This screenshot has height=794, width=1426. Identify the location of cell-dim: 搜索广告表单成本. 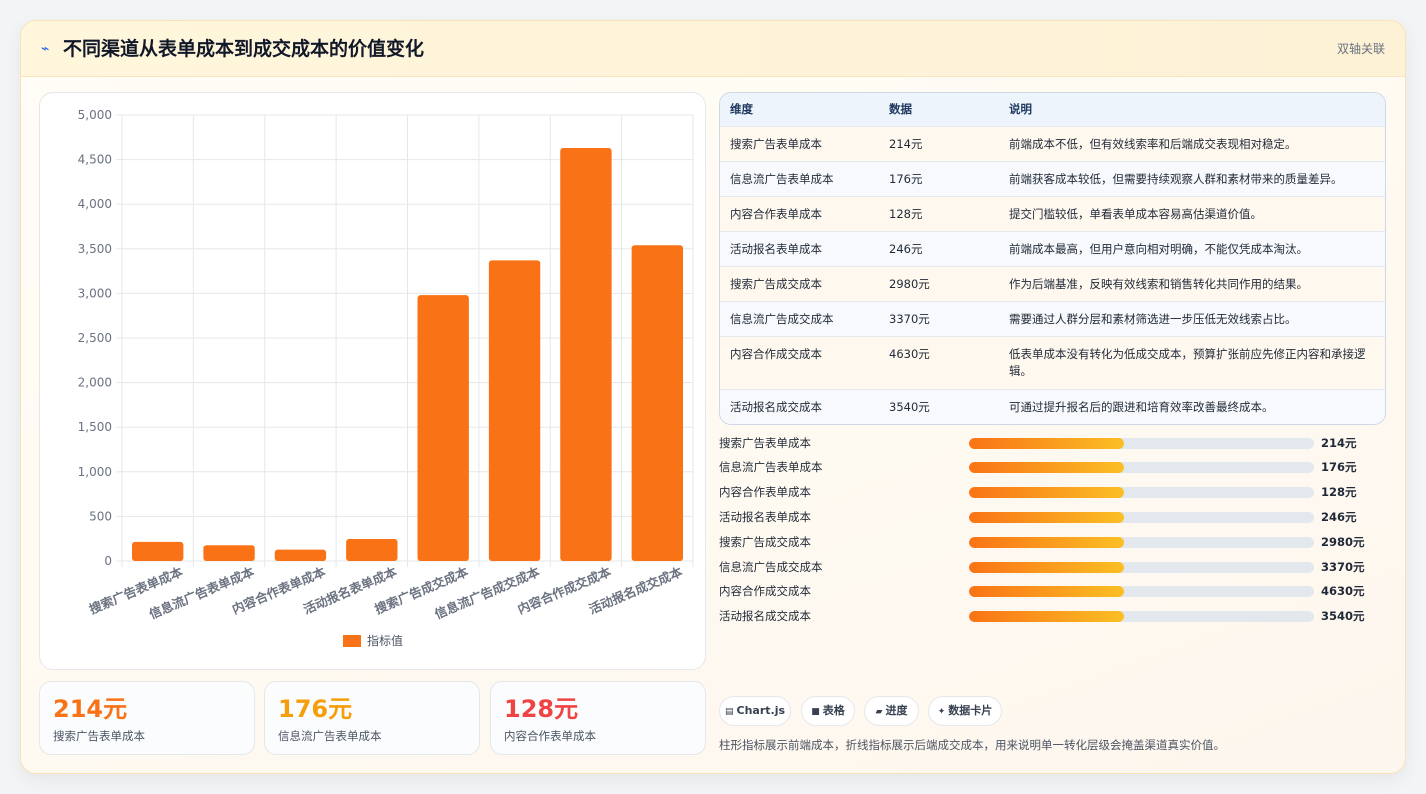
(776, 144).